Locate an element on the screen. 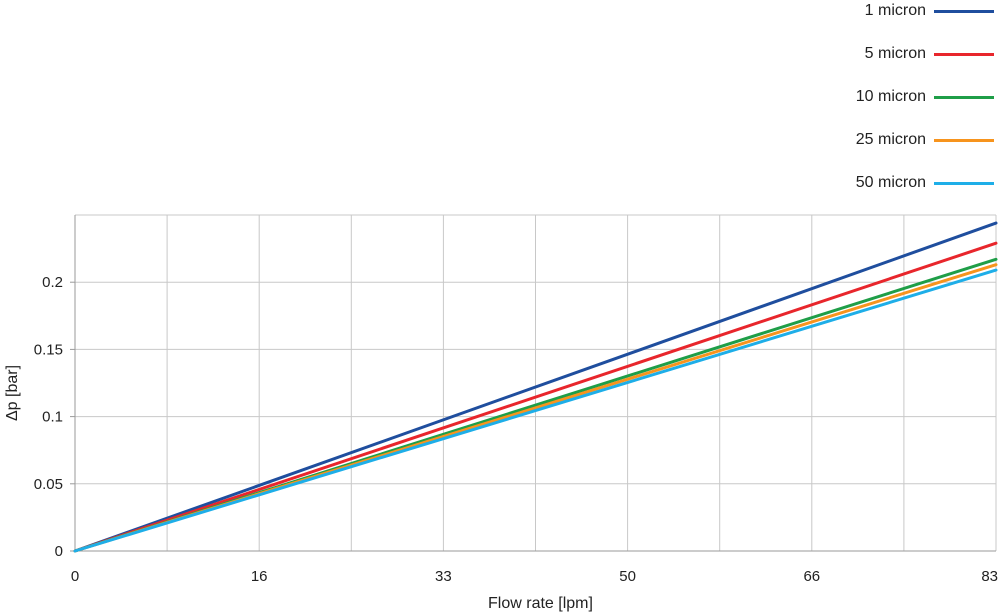 Image resolution: width=1000 pixels, height=612 pixels. x-tick-label: 33 is located at coordinates (443, 576).